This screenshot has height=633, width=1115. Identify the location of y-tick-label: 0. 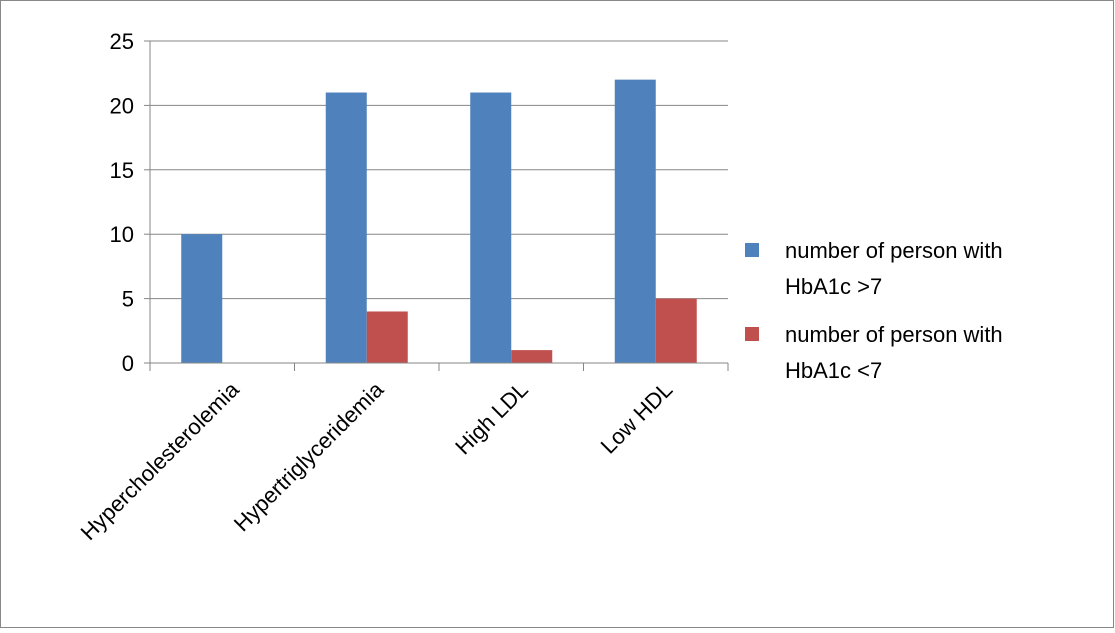
(128, 363).